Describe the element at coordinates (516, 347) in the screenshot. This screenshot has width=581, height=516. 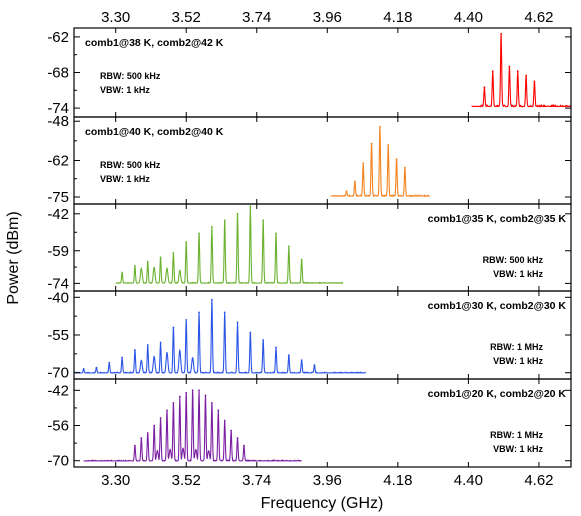
I see `rbw-label: RBW: 1 MHz` at that location.